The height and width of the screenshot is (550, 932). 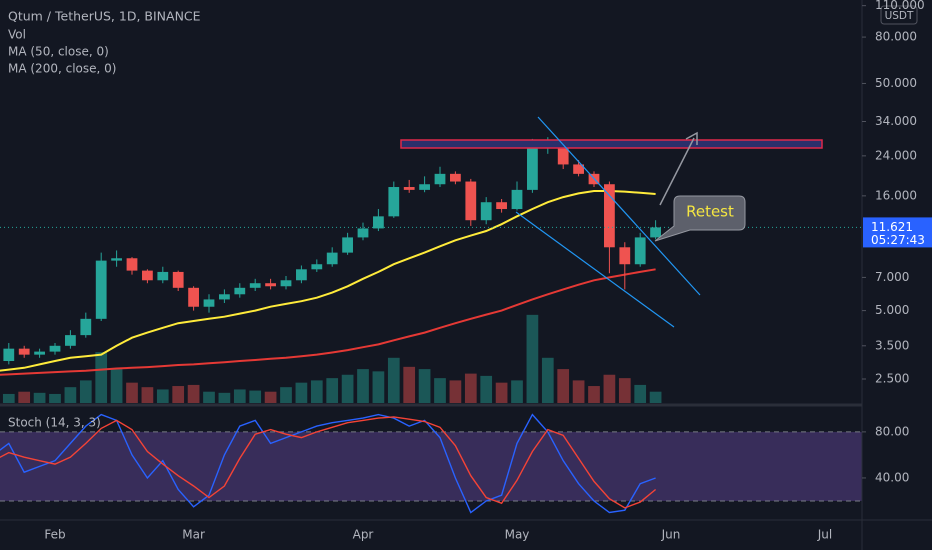 I want to click on x-tick-label: Jun, so click(x=671, y=535).